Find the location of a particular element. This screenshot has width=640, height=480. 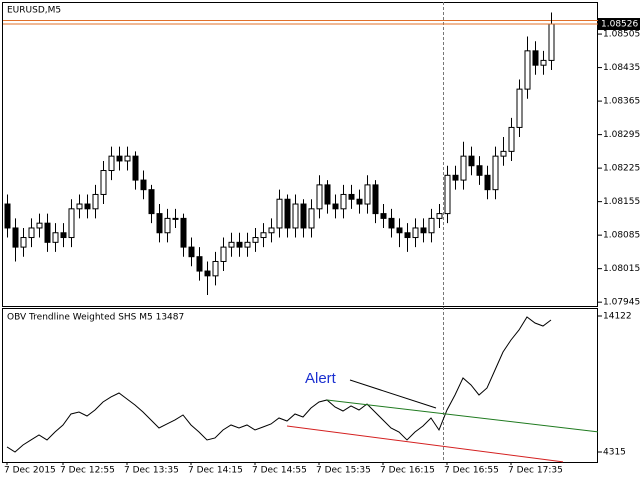

y-tick-label: 1.08155 is located at coordinates (621, 202).